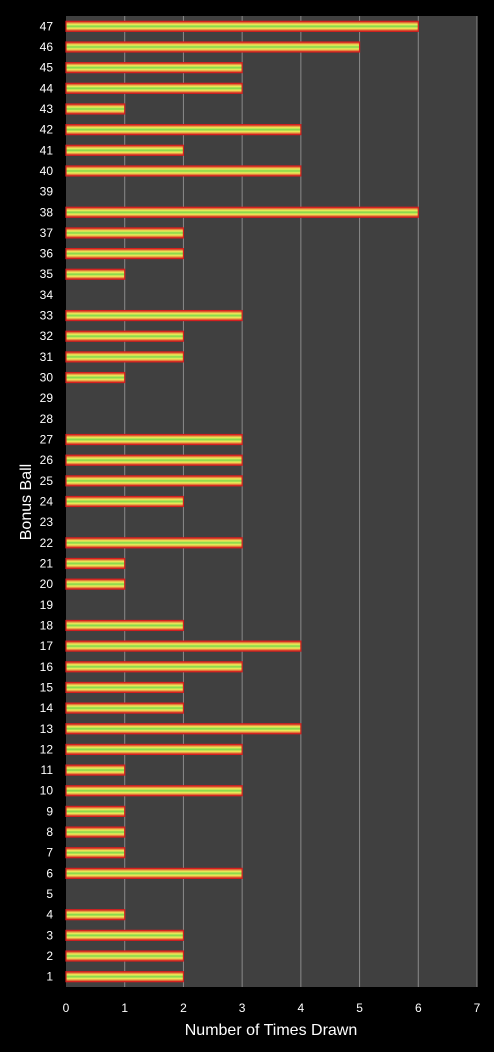  I want to click on y-tick-label: 11, so click(47, 770).